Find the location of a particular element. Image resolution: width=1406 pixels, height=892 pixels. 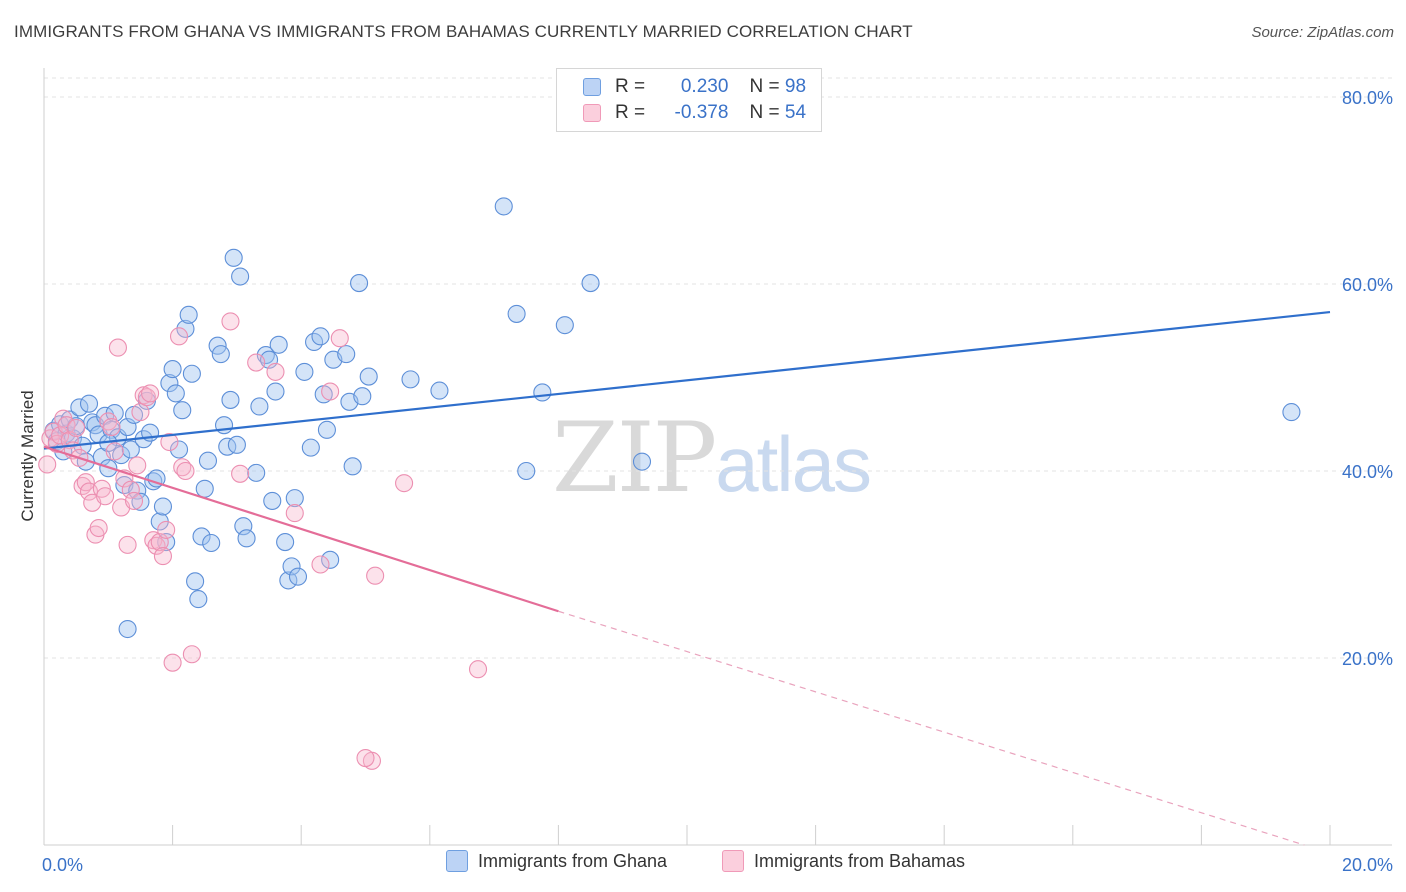

bahamas-swatch-icon is located at coordinates (592, 113).